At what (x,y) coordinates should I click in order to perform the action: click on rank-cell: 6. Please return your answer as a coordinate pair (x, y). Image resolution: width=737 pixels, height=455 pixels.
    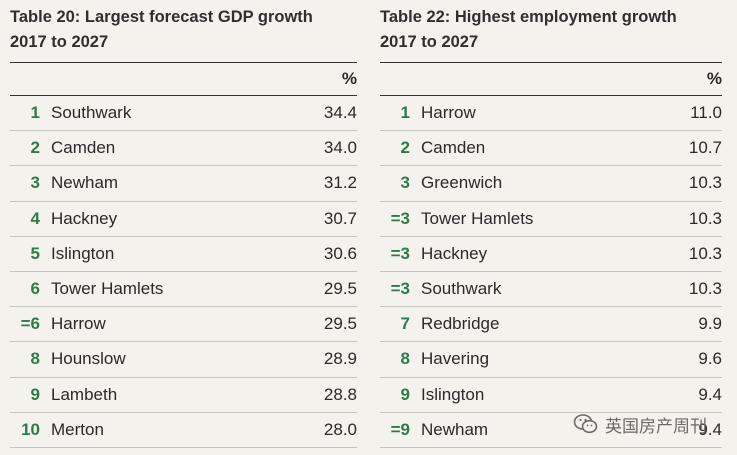
    Looking at the image, I should click on (35, 289).